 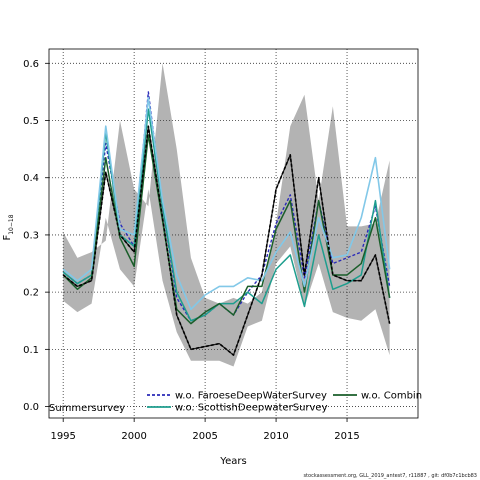 I want to click on corner-label: Summersurvey, so click(x=87, y=408).